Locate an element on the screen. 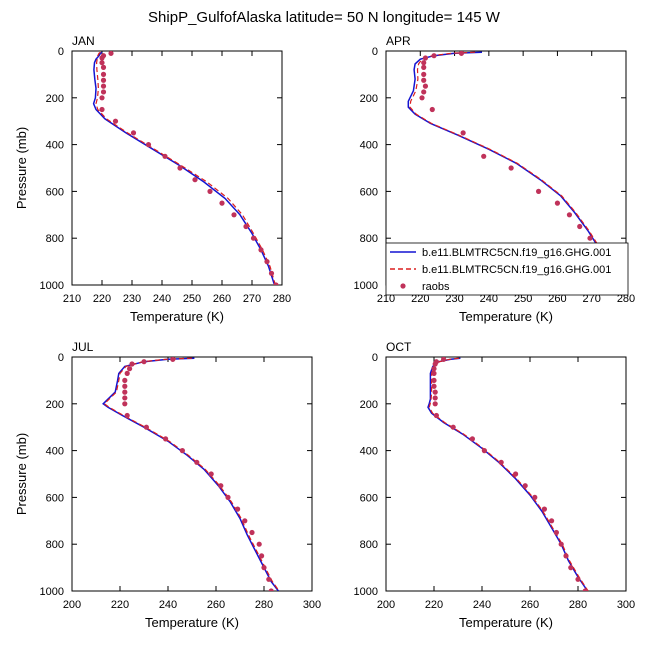  plot-frame is located at coordinates (177, 168).